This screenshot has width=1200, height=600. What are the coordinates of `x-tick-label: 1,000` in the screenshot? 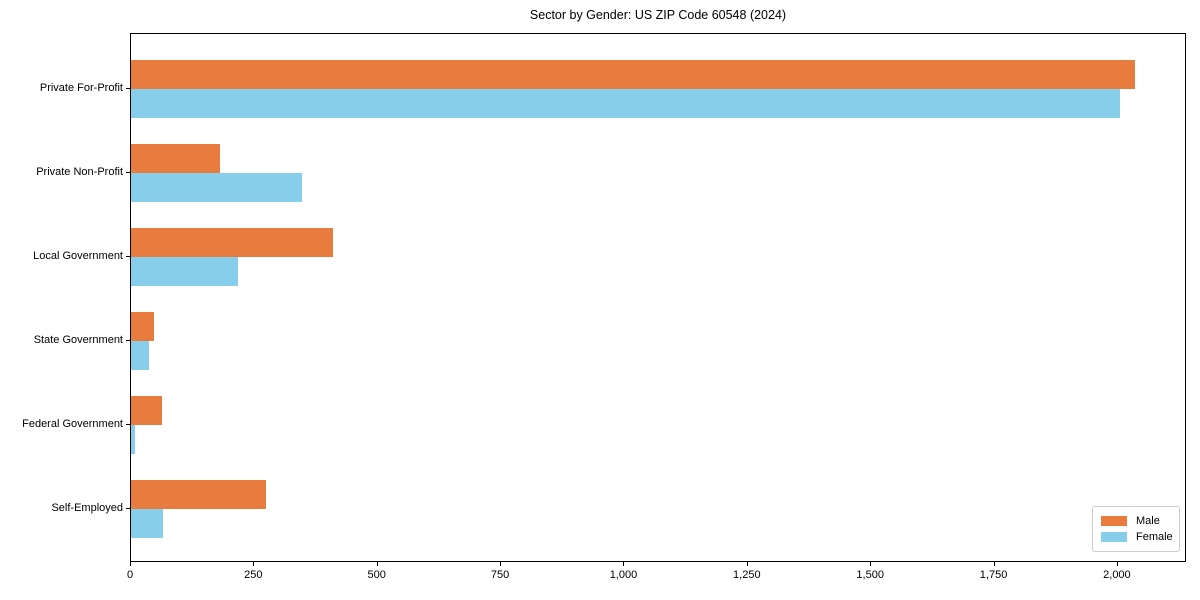 It's located at (623, 575).